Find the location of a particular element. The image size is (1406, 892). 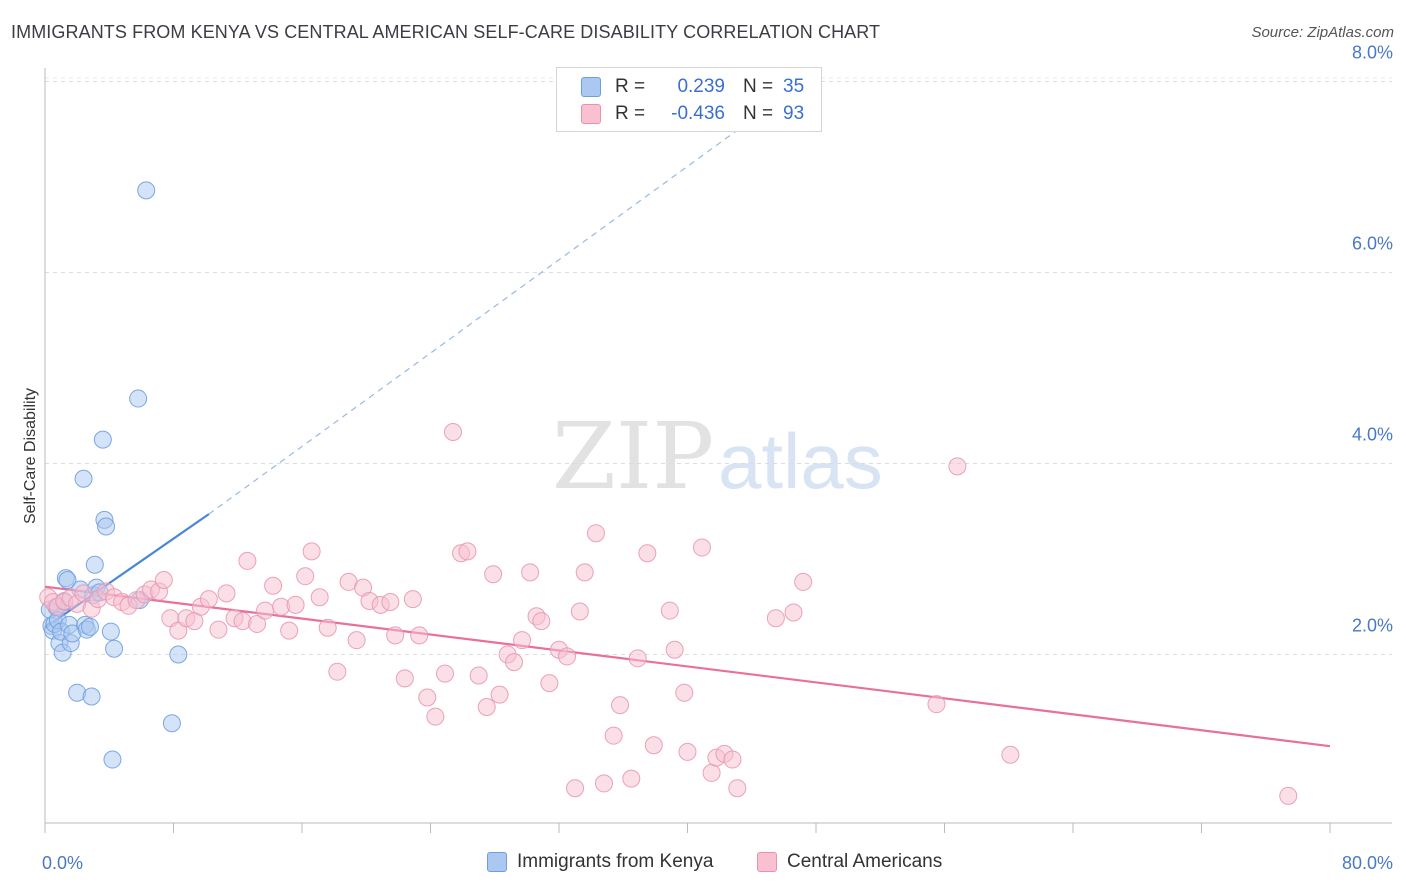

legend-r-value-central-americans: -0.436 is located at coordinates (698, 113).